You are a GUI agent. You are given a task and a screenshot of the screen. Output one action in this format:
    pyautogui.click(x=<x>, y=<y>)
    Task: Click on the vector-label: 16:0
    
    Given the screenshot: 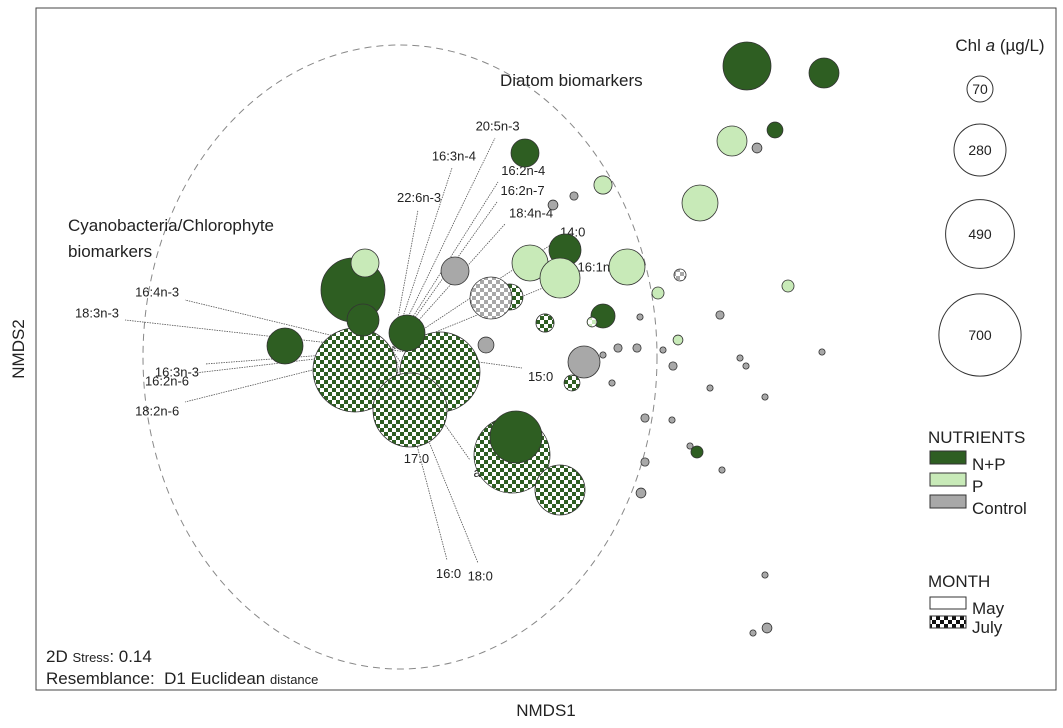 What is the action you would take?
    pyautogui.click(x=448, y=573)
    